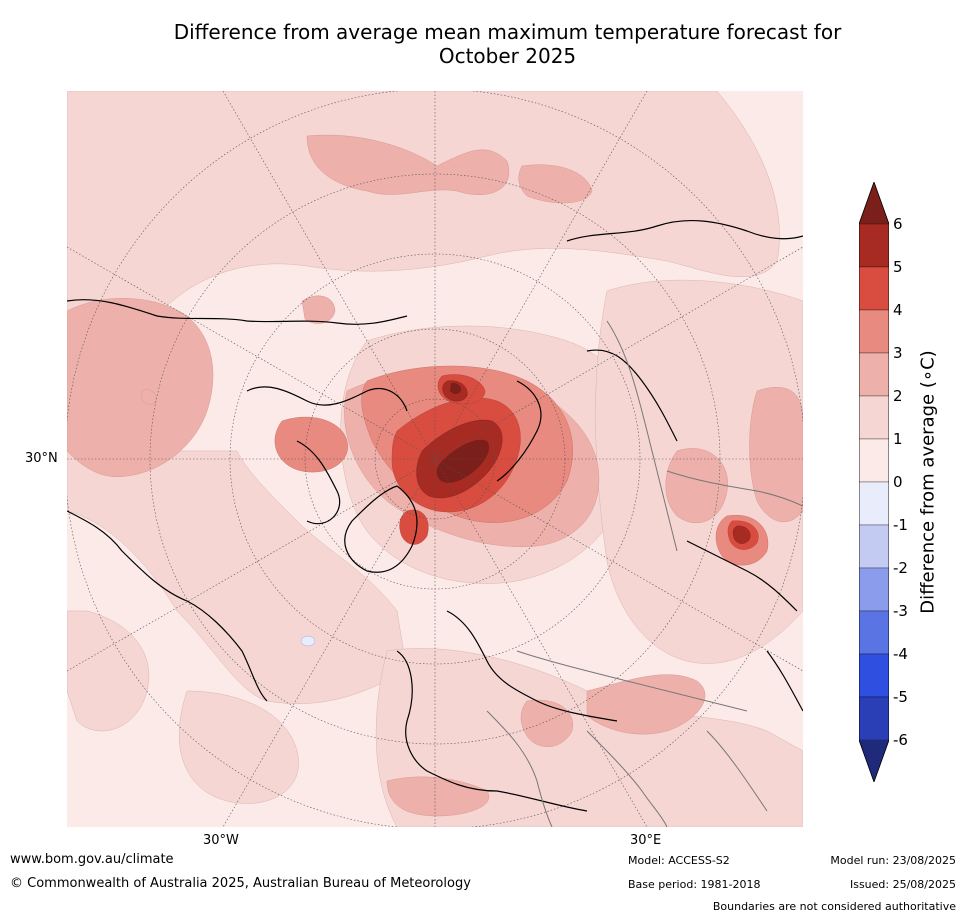 This screenshot has width=965, height=919. What do you see at coordinates (898, 224) in the screenshot?
I see `colorbar-tick-label: 6` at bounding box center [898, 224].